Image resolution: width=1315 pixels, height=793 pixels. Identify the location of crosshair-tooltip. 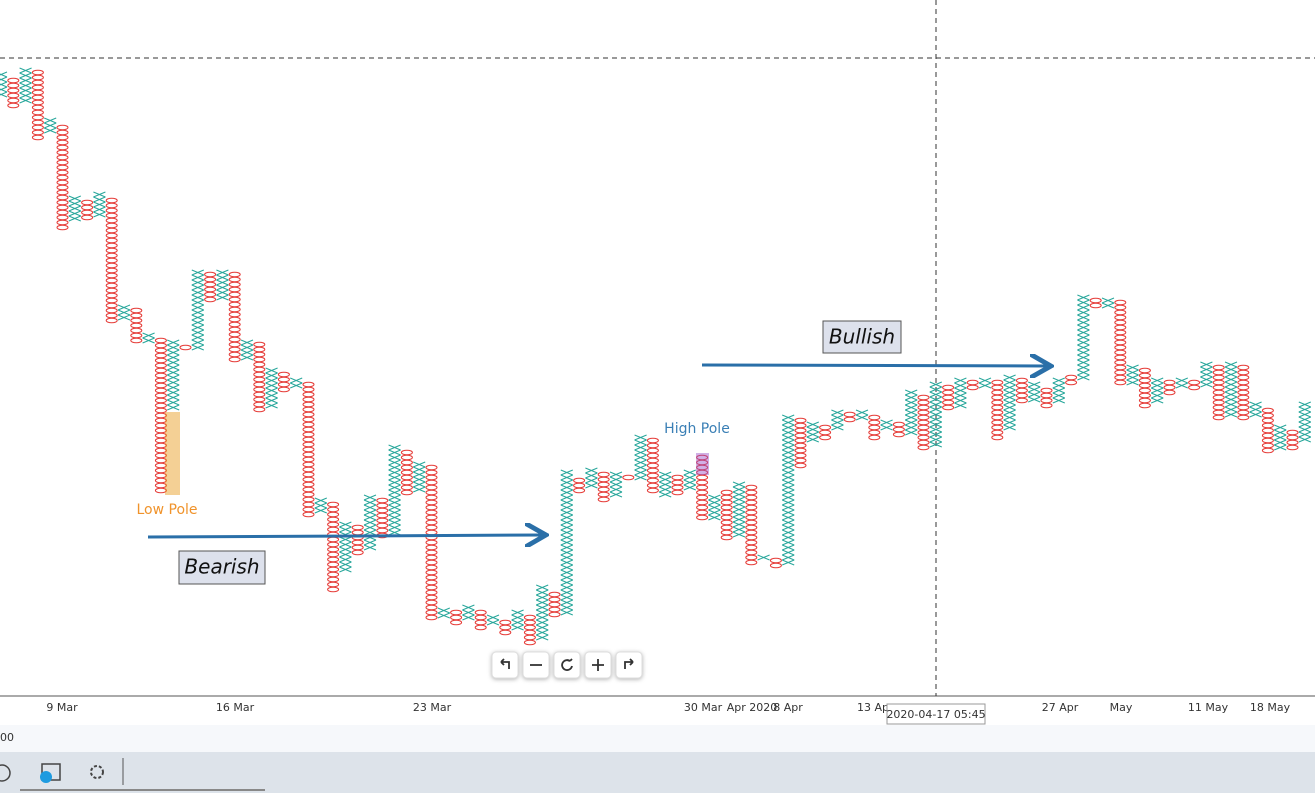
(936, 714).